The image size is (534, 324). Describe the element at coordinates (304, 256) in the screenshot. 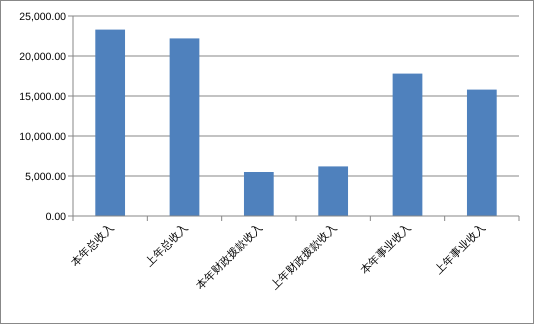

I see `x-tick-label: 上年财政拨款收入` at that location.